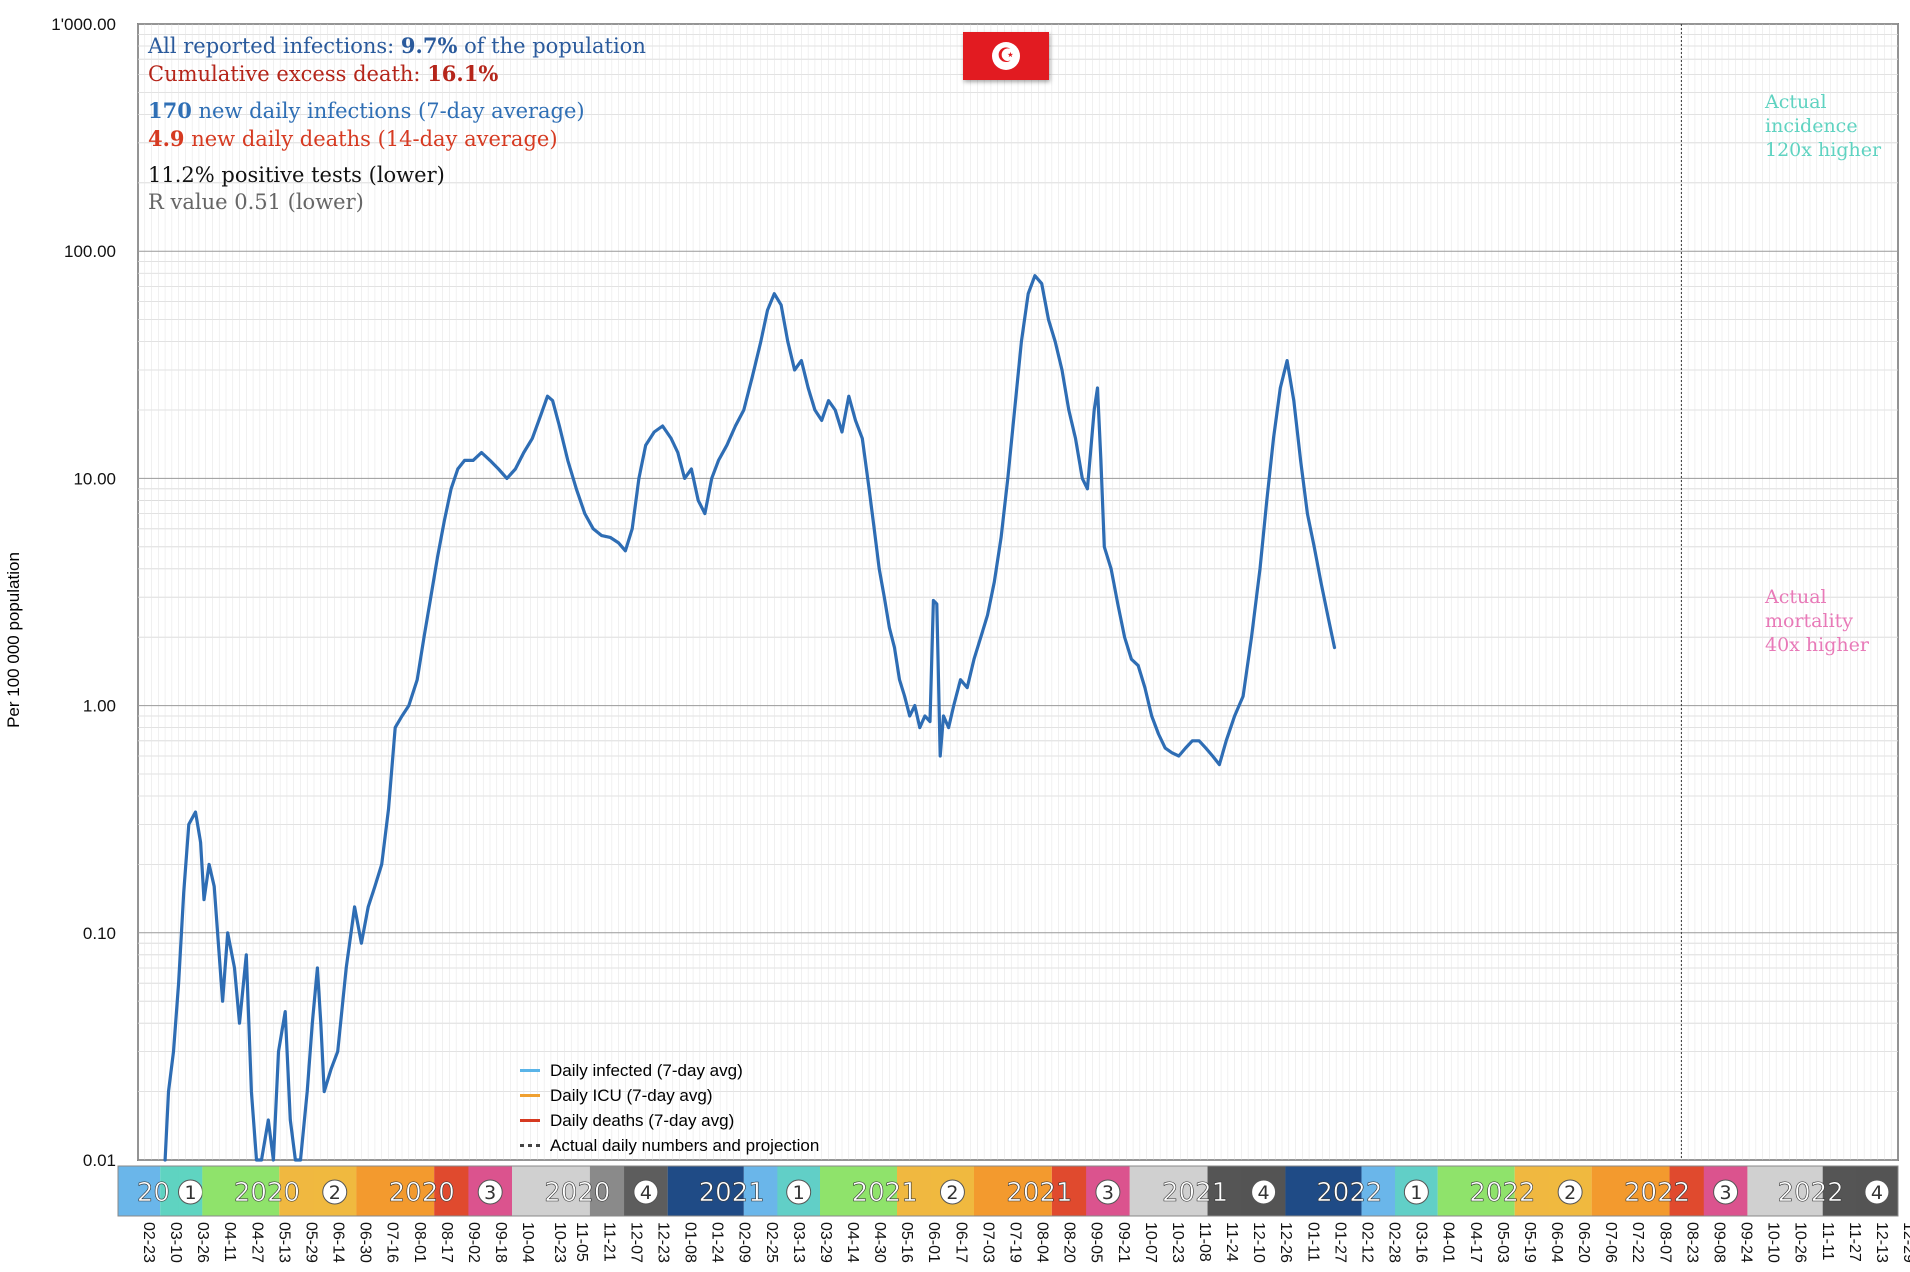 The width and height of the screenshot is (1910, 1272). What do you see at coordinates (1502, 1242) in the screenshot?
I see `x-tick-label: 05-03` at bounding box center [1502, 1242].